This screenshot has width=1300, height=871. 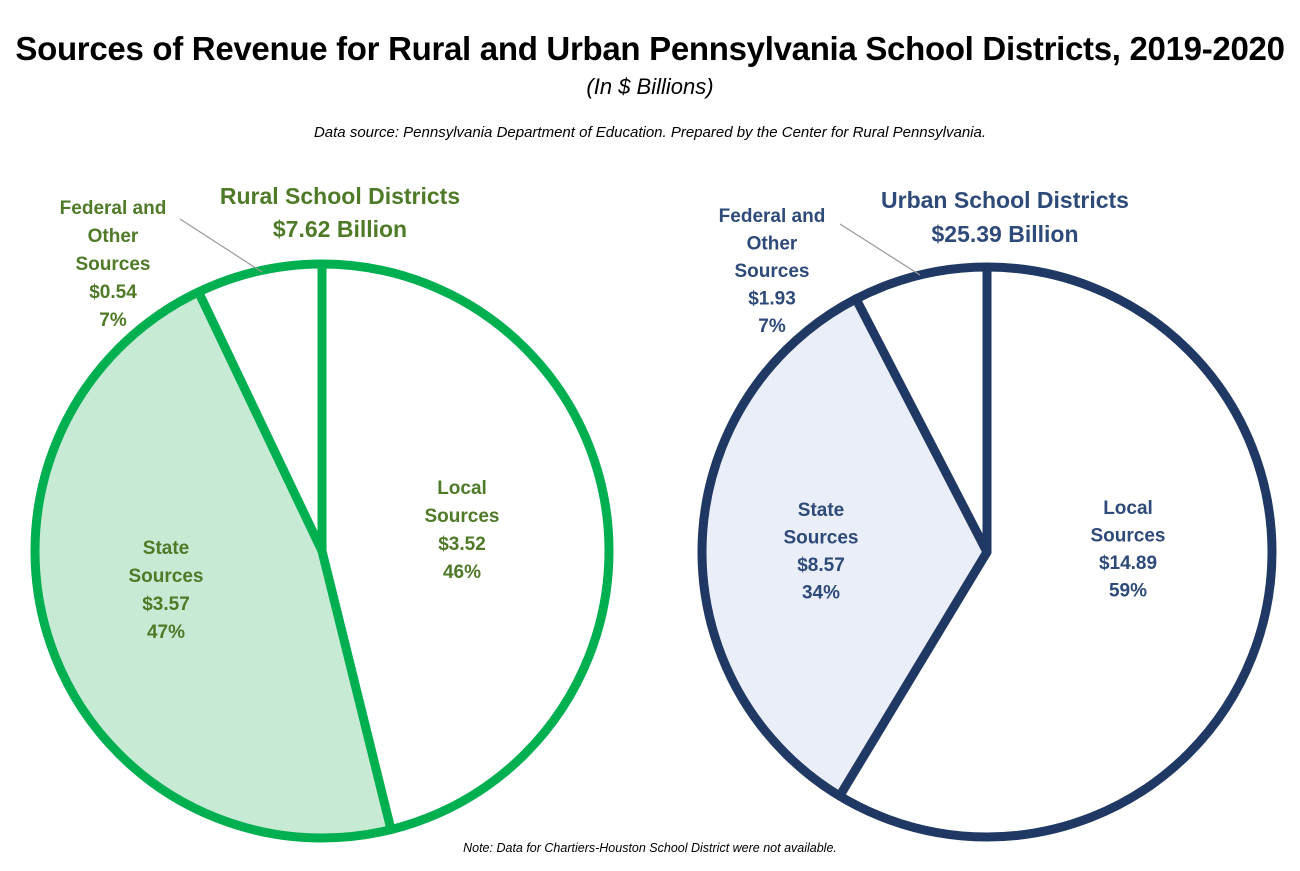 I want to click on rural-pie-label-state-sources: State Sources $3.57 47%, so click(x=166, y=590).